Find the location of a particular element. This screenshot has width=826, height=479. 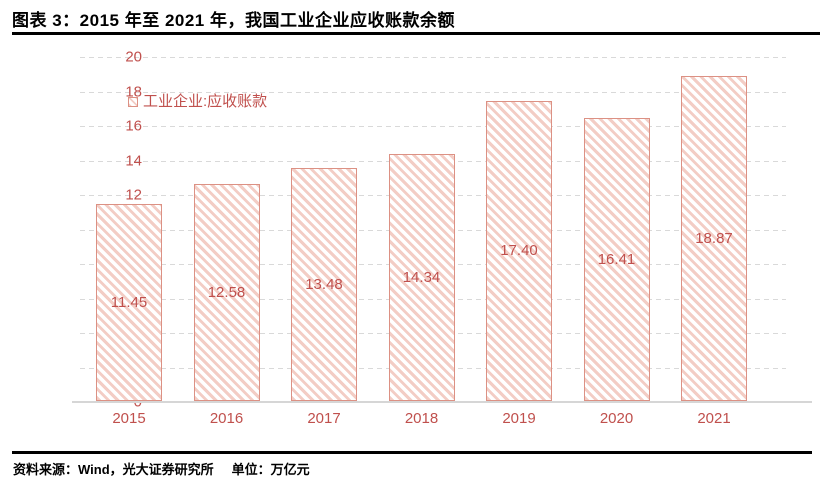

bar-value-label: 17.40 is located at coordinates (519, 251).